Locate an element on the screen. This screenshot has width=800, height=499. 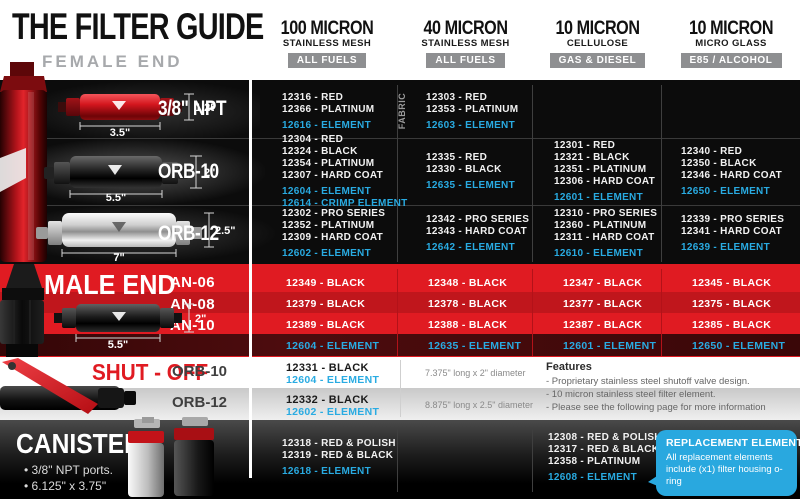
canister-photos is located at coordinates (171, 457).